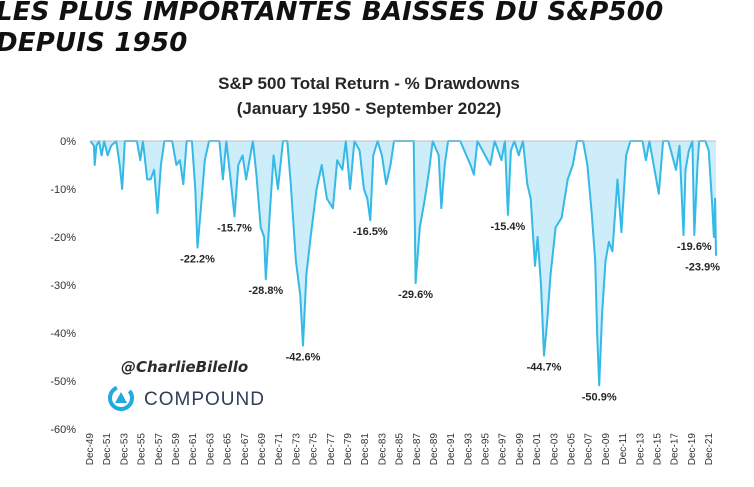  Describe the element at coordinates (68, 142) in the screenshot. I see `y-tick-label: 0%` at that location.